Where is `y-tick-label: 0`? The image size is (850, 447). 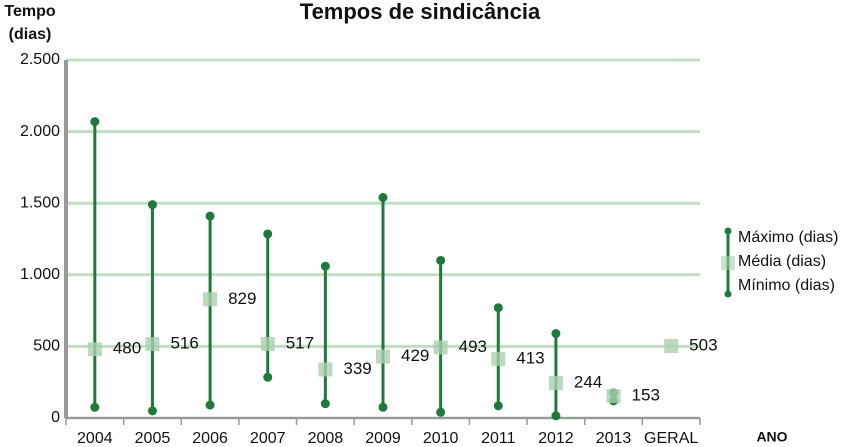 y-tick-label: 0 is located at coordinates (55, 417).